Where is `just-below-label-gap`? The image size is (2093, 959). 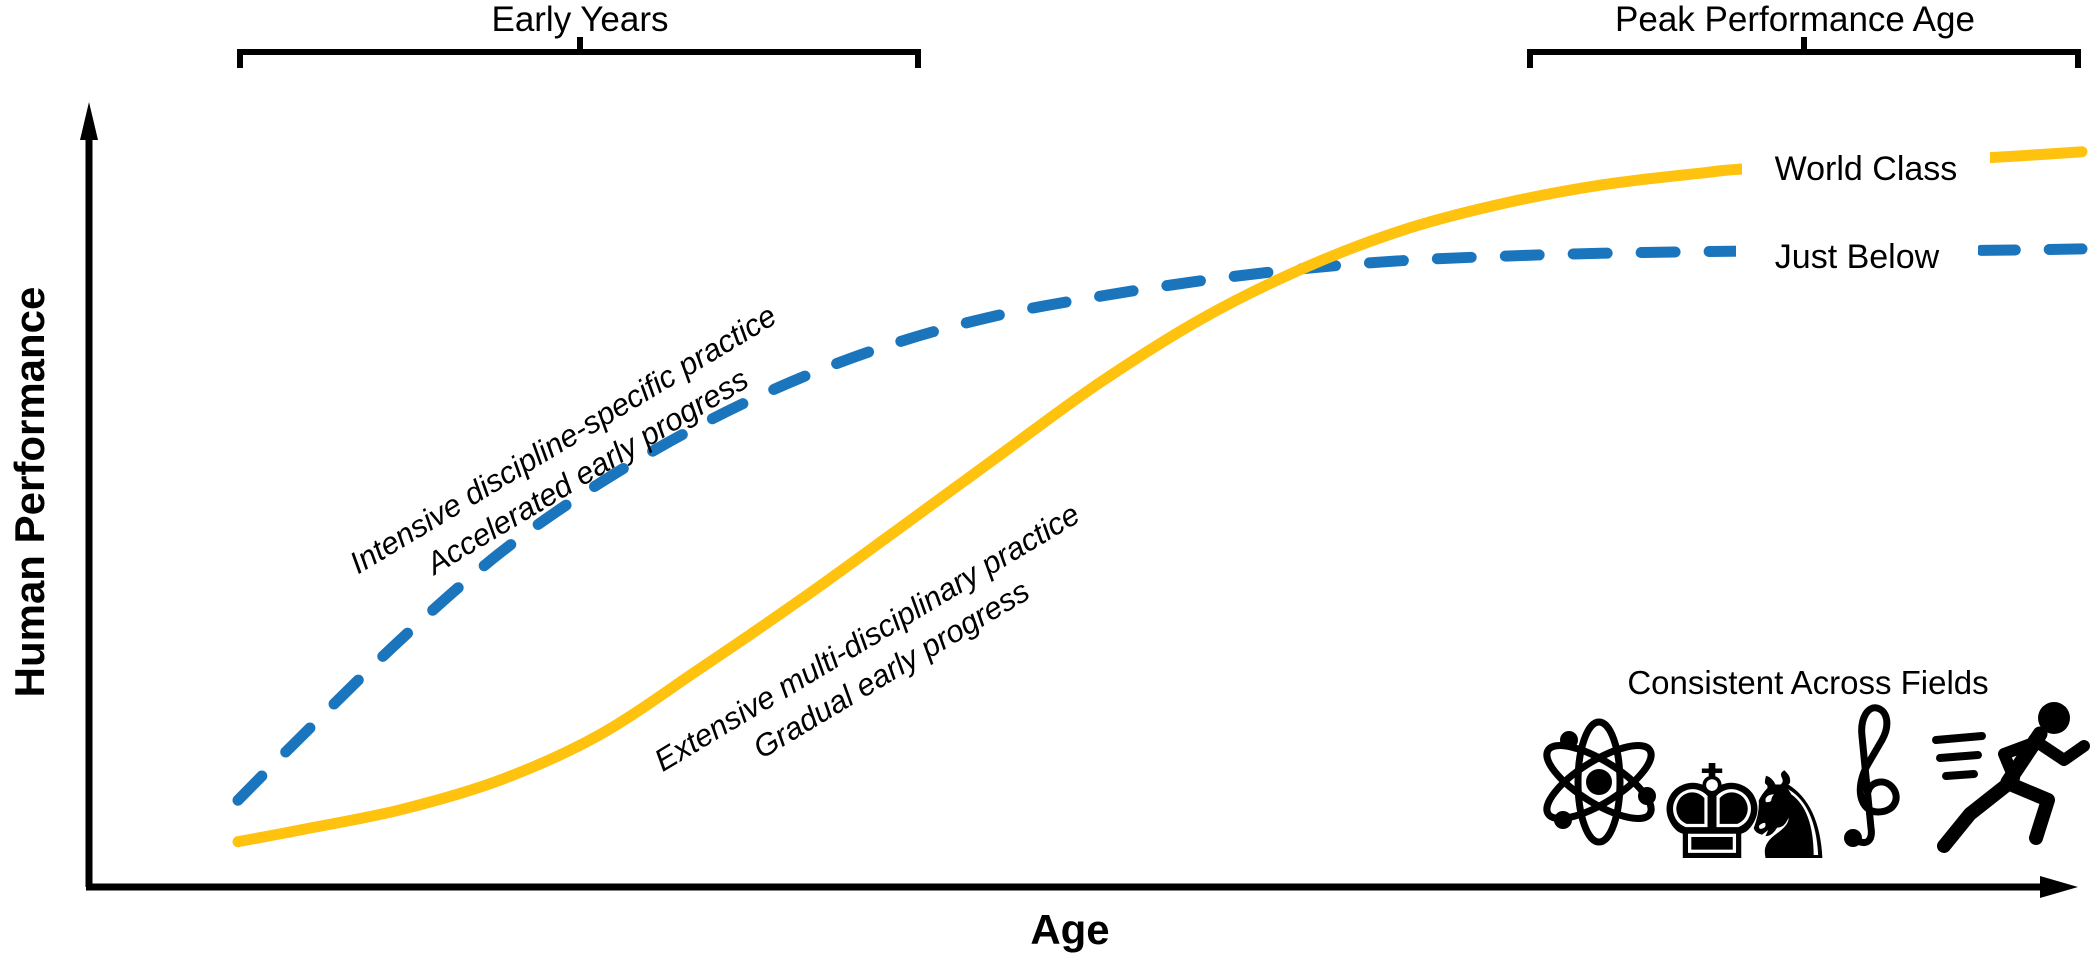
just-below-label-gap is located at coordinates (1857, 251).